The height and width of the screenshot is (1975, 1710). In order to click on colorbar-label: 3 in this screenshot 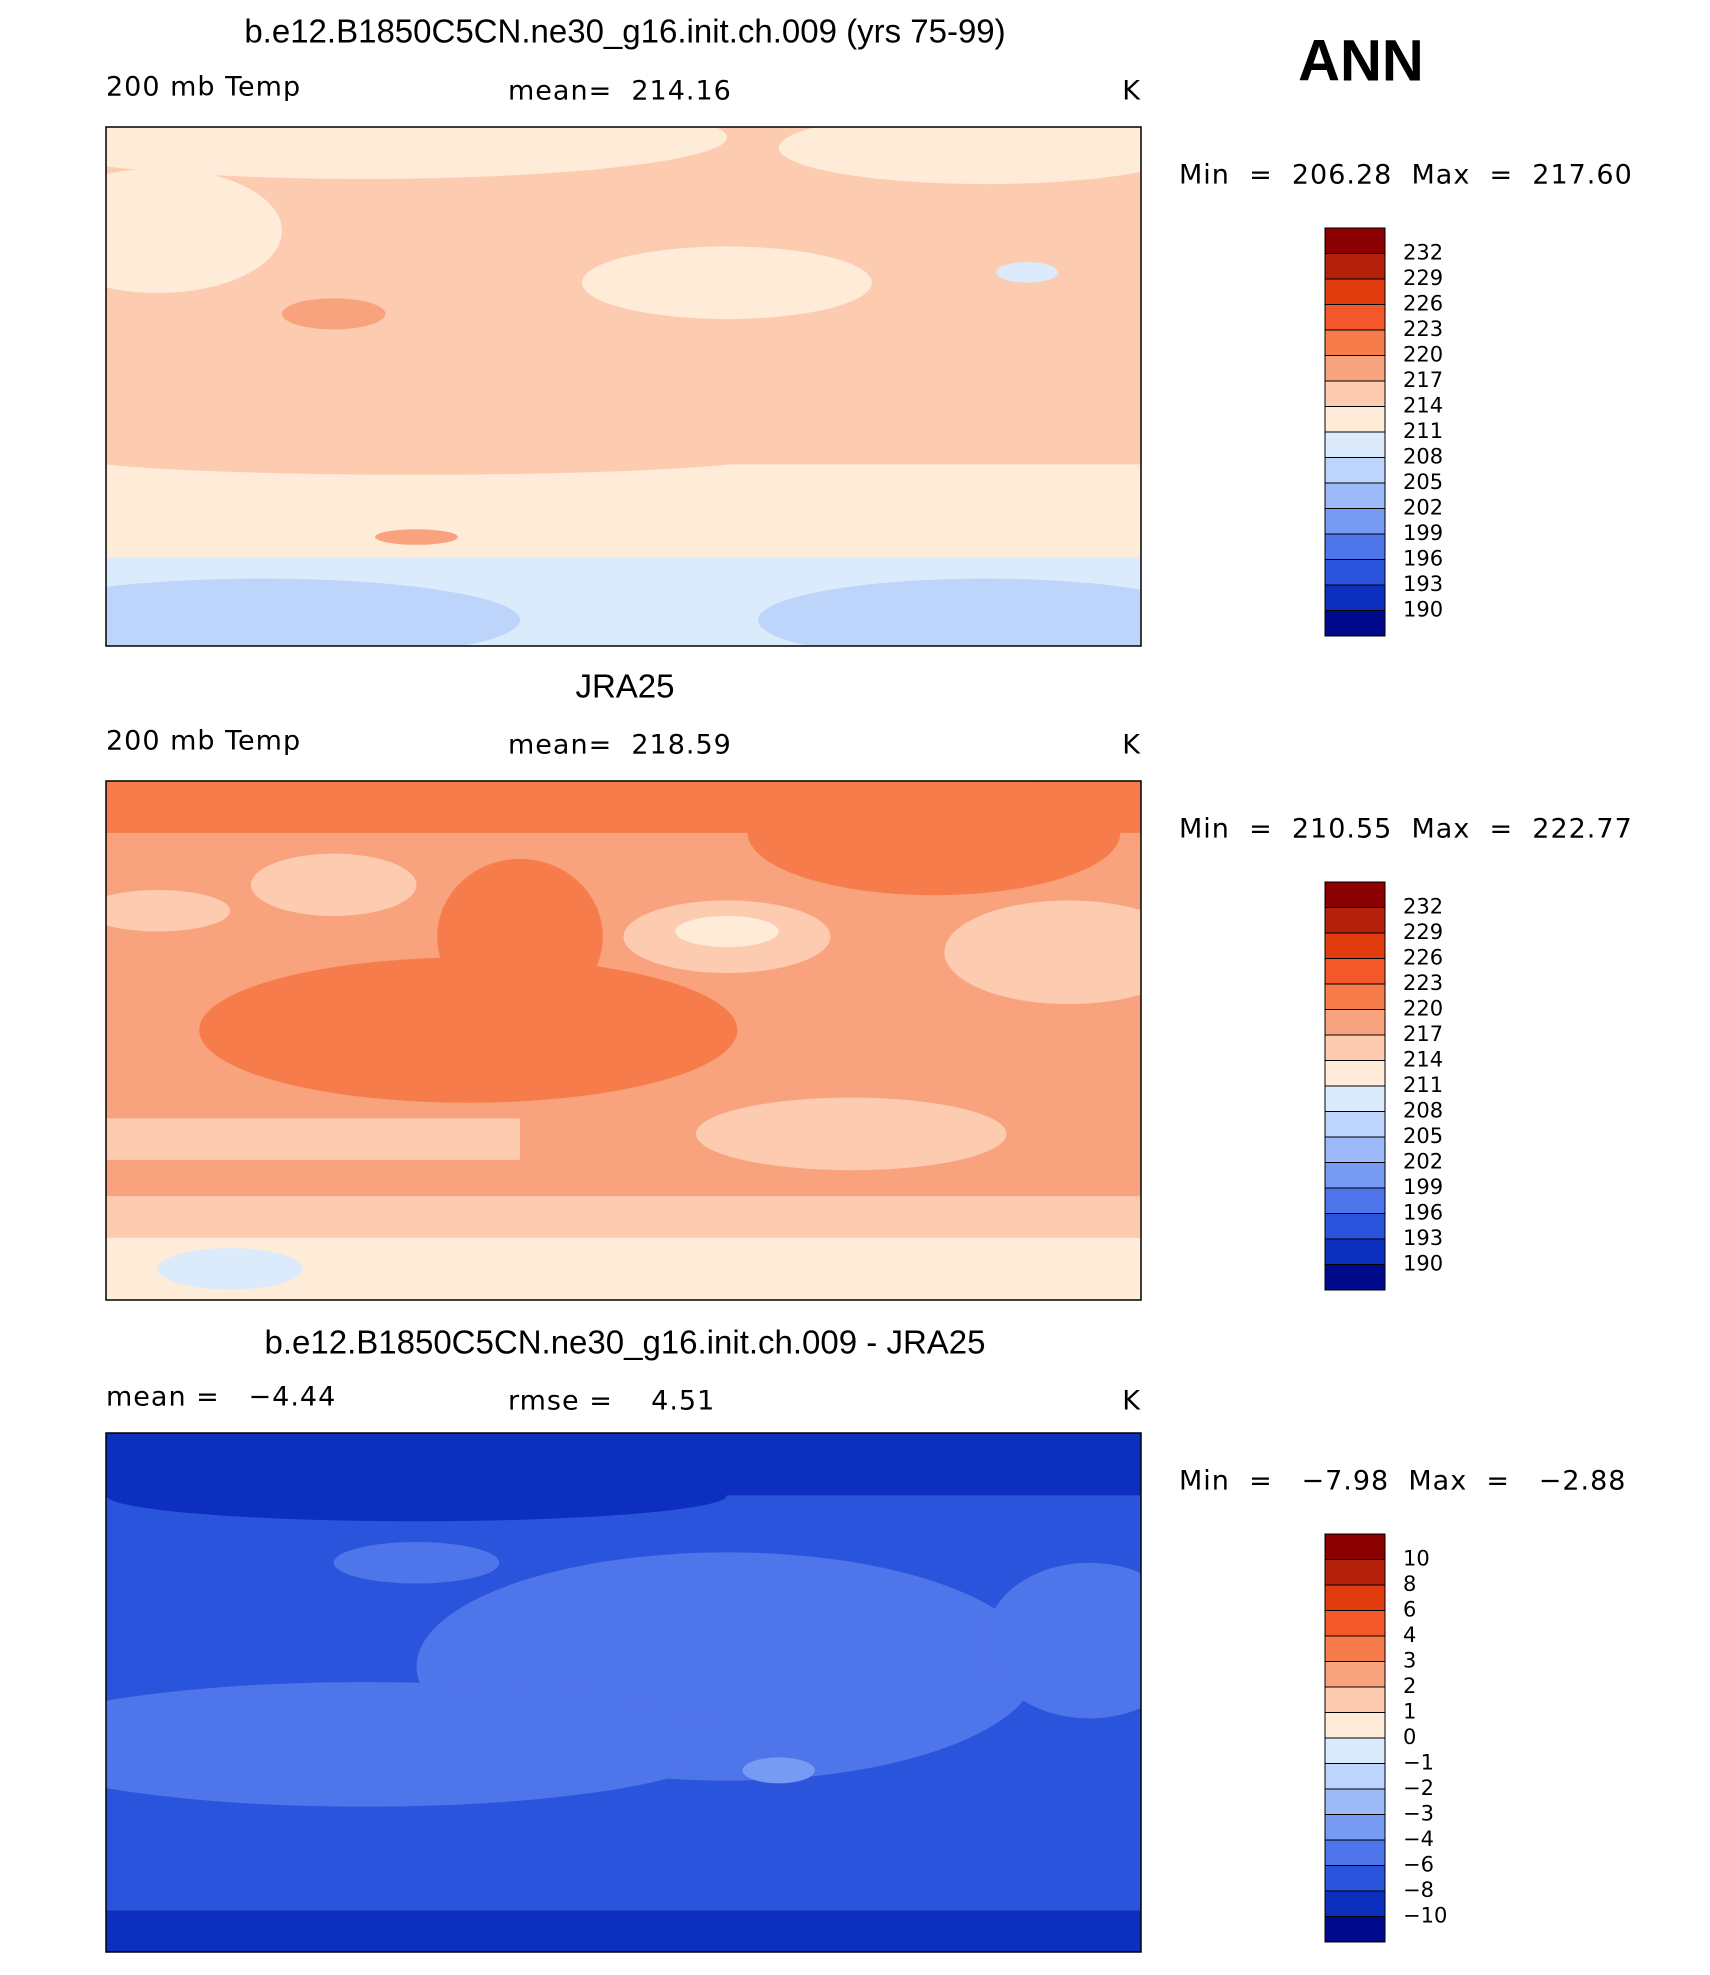, I will do `click(1409, 1661)`.